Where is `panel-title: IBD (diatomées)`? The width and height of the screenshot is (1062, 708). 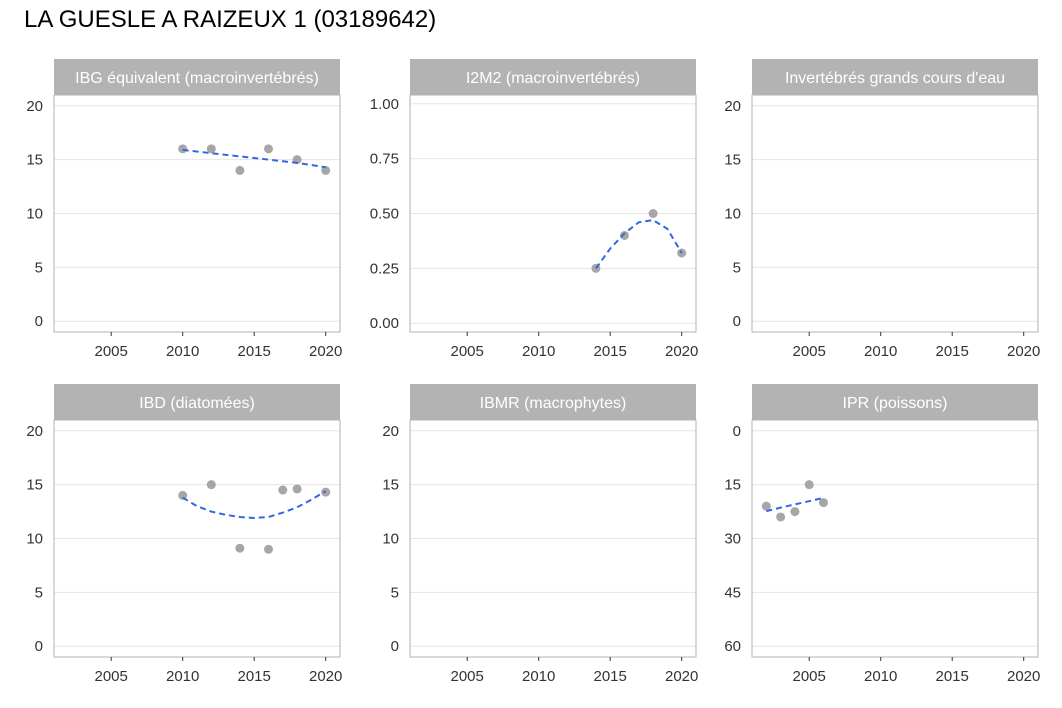 panel-title: IBD (diatomées) is located at coordinates (197, 403).